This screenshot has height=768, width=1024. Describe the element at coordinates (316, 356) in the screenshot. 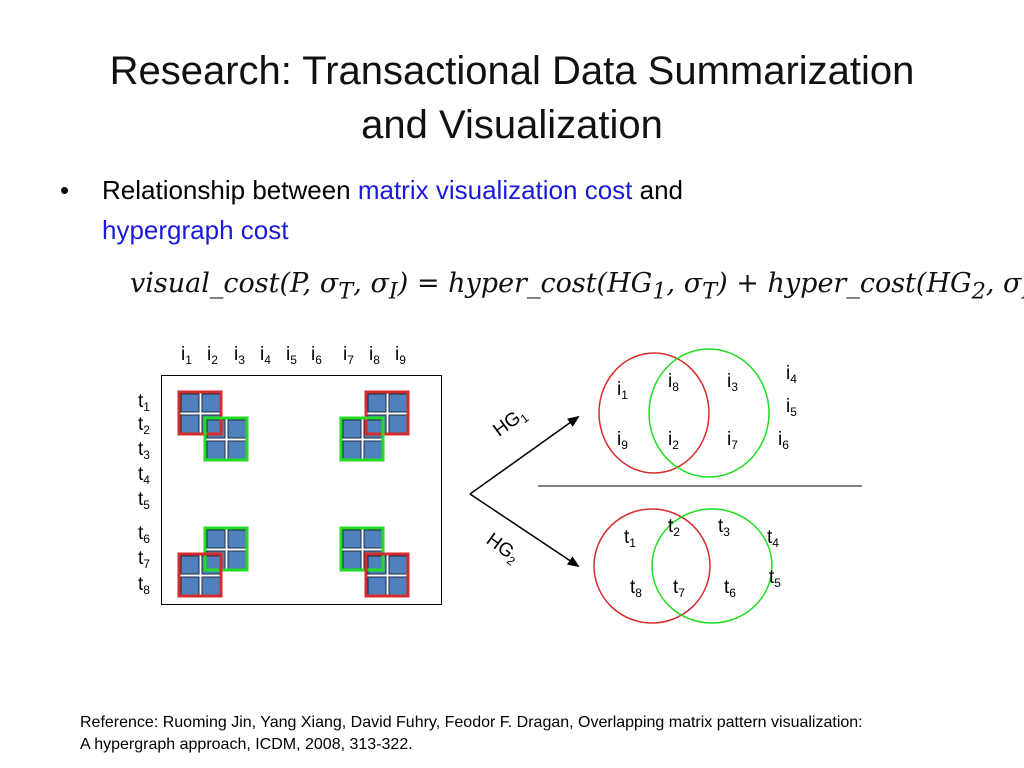

I see `matrix-col-label: i6` at that location.